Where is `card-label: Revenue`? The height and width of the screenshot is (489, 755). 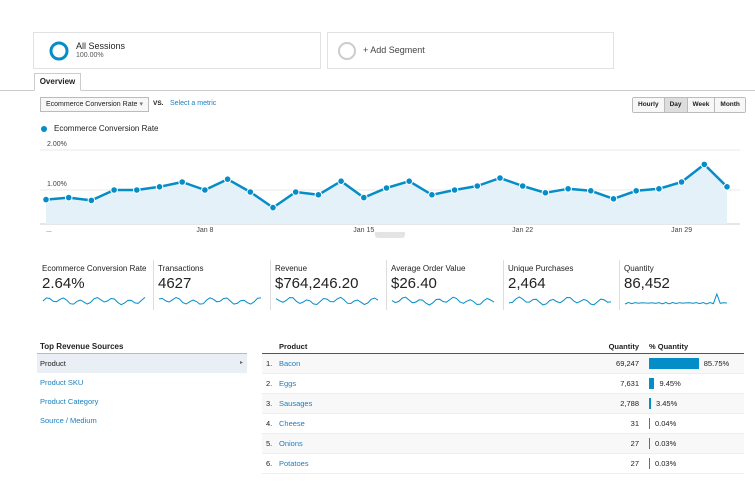 card-label: Revenue is located at coordinates (291, 268).